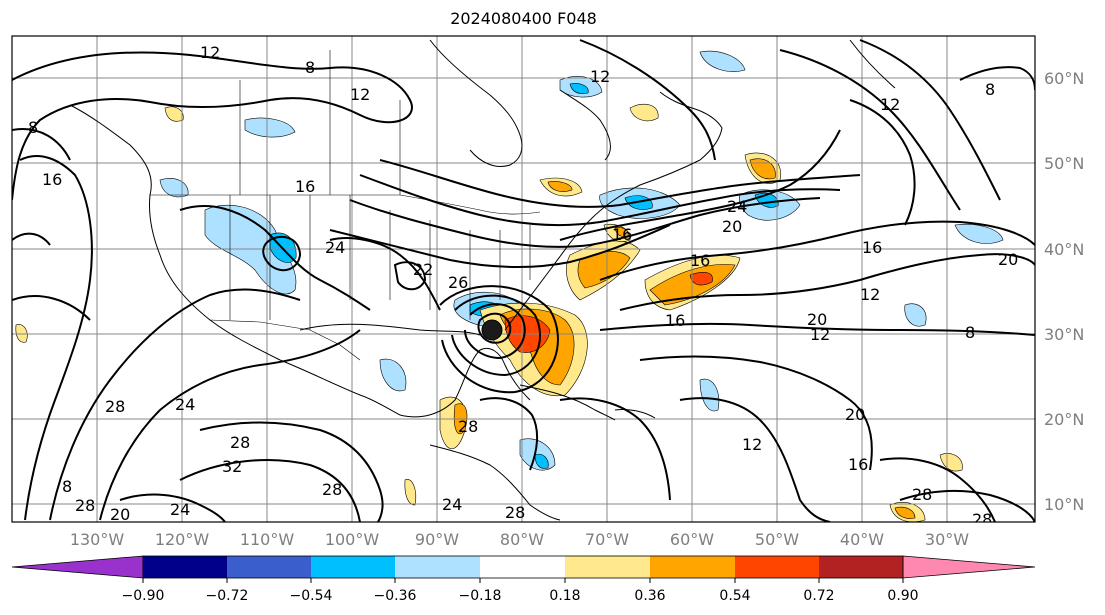 This screenshot has width=1105, height=615. I want to click on border-us-canada, so click(345, 204).